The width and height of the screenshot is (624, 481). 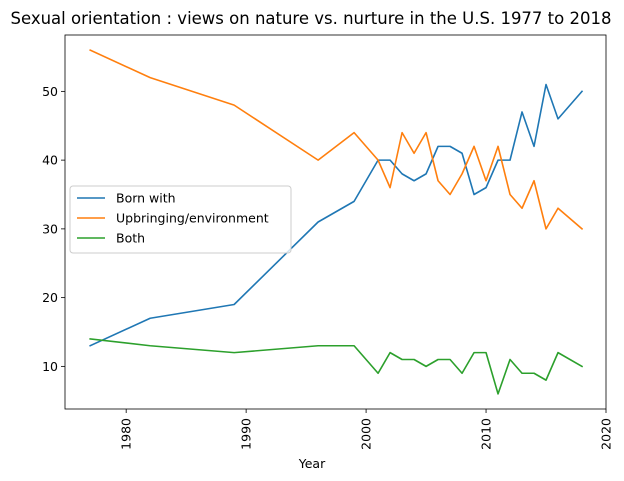 What do you see at coordinates (486, 434) in the screenshot?
I see `x-tick-label: 2010` at bounding box center [486, 434].